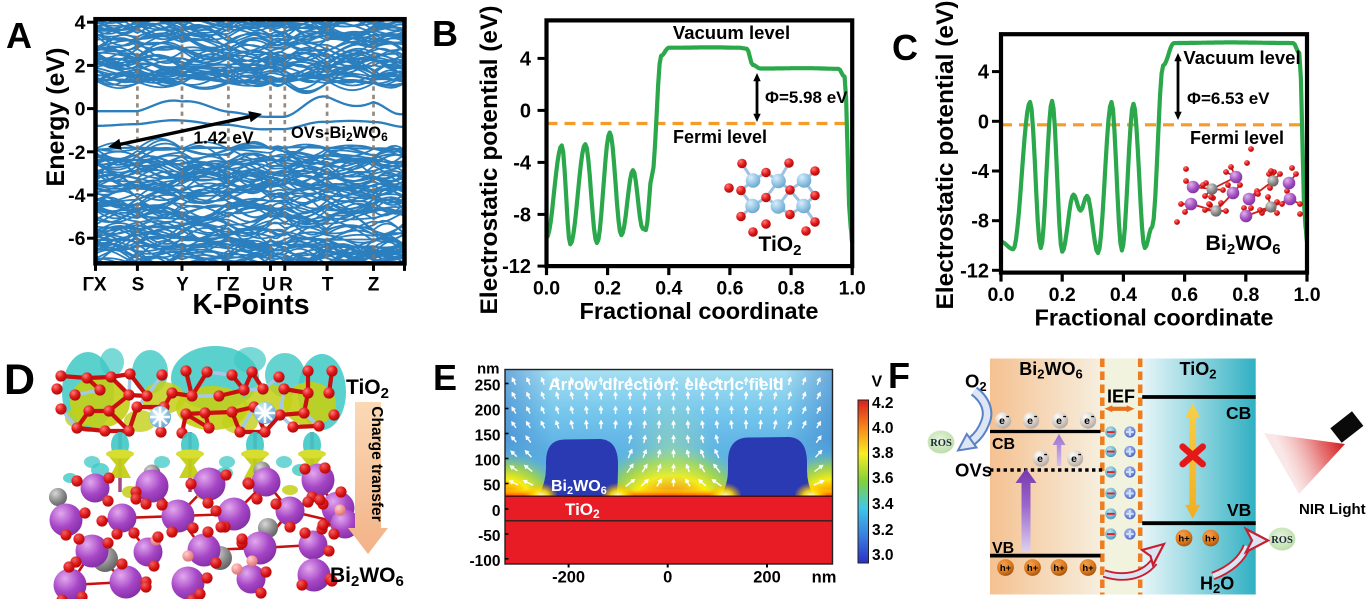  I want to click on svg-text: Energy (eV), so click(56, 117).